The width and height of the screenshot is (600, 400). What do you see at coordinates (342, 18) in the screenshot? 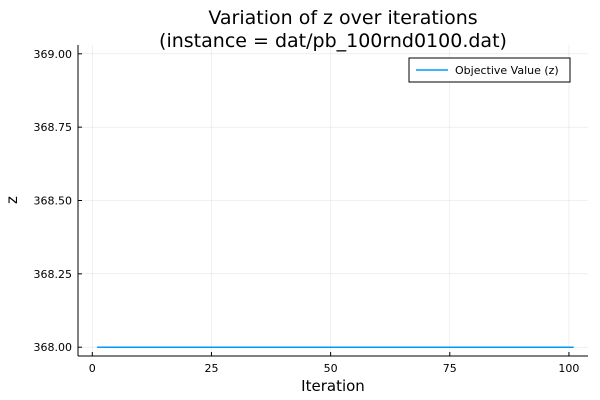
I see `chart-title: Variation of z over iterations` at bounding box center [342, 18].